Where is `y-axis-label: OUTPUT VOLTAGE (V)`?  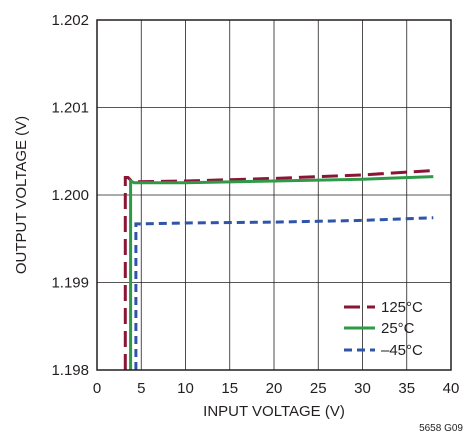
y-axis-label: OUTPUT VOLTAGE (V) is located at coordinates (21, 195).